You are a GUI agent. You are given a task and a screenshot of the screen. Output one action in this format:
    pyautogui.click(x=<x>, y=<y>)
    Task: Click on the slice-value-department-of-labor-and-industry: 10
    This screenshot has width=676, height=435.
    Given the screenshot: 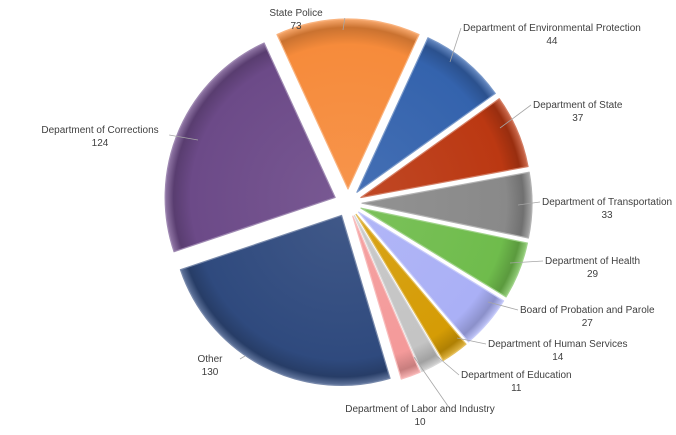 What is the action you would take?
    pyautogui.click(x=420, y=422)
    